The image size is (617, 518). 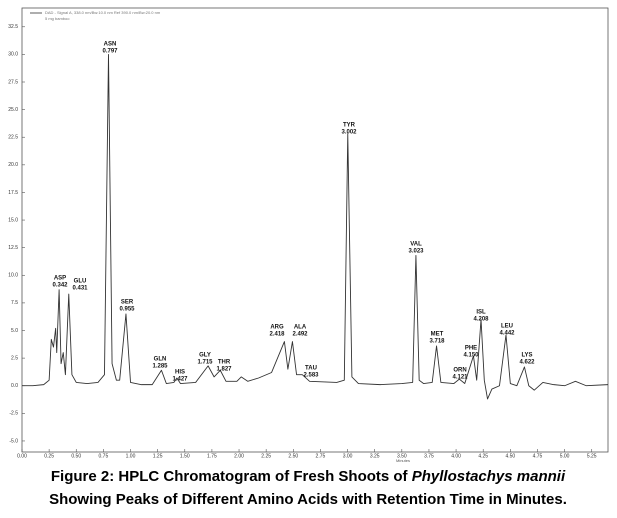 What do you see at coordinates (293, 456) in the screenshot?
I see `x-tick-label: 2.50` at bounding box center [293, 456].